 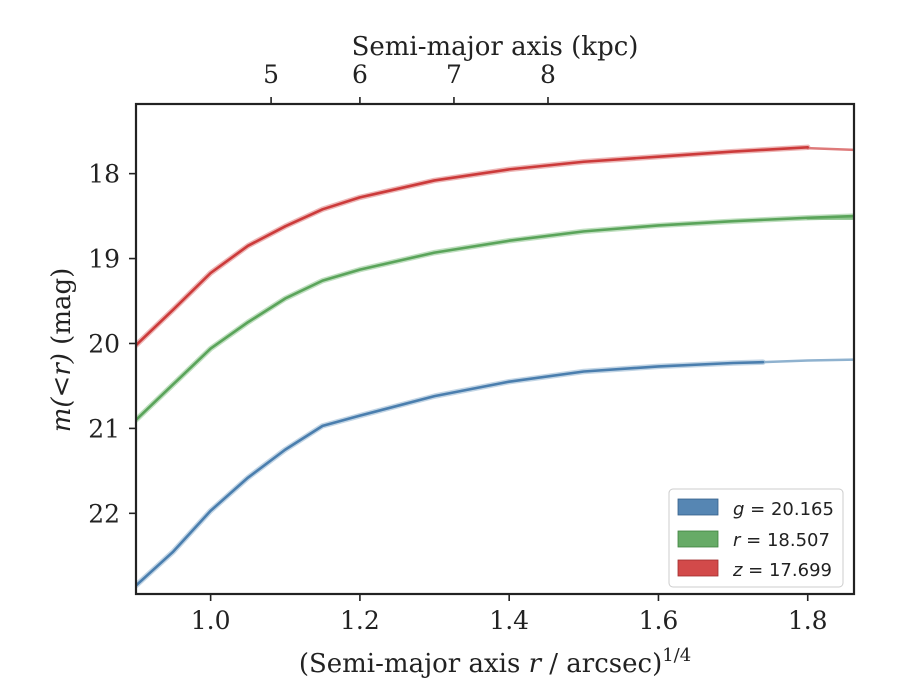 I want to click on top-axis-title: Semi-major axis (kpc), so click(x=495, y=47).